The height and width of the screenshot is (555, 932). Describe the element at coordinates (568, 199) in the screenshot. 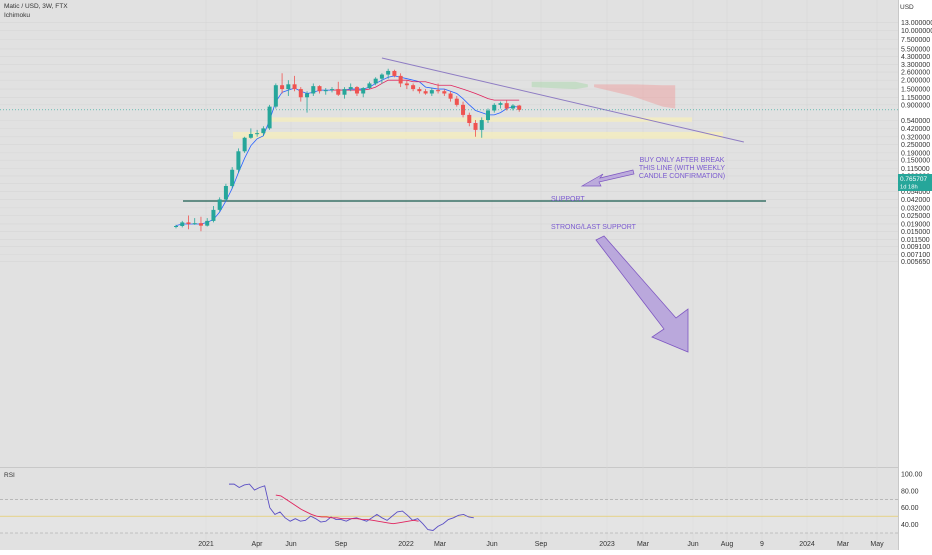

I see `support-label: SUPPORT` at that location.